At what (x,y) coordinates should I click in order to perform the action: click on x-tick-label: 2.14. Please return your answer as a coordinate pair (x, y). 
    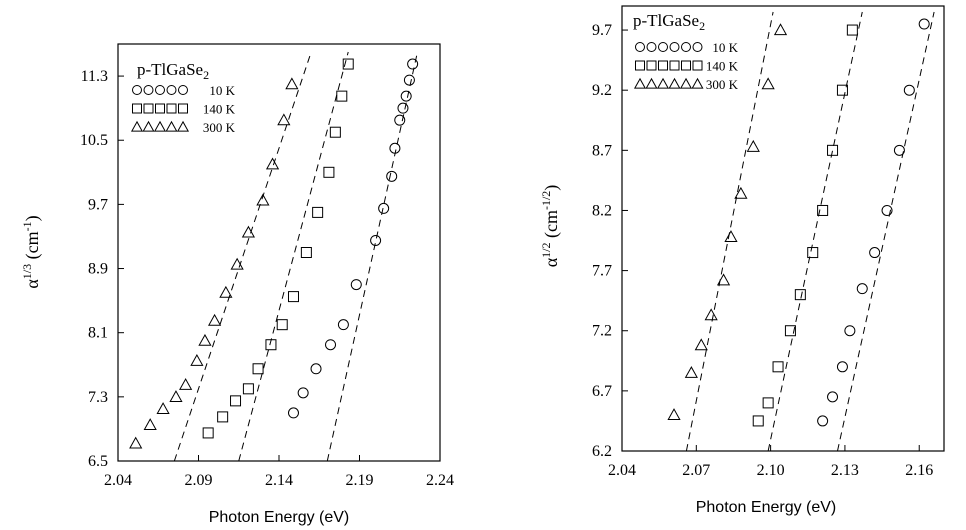
    Looking at the image, I should click on (279, 480).